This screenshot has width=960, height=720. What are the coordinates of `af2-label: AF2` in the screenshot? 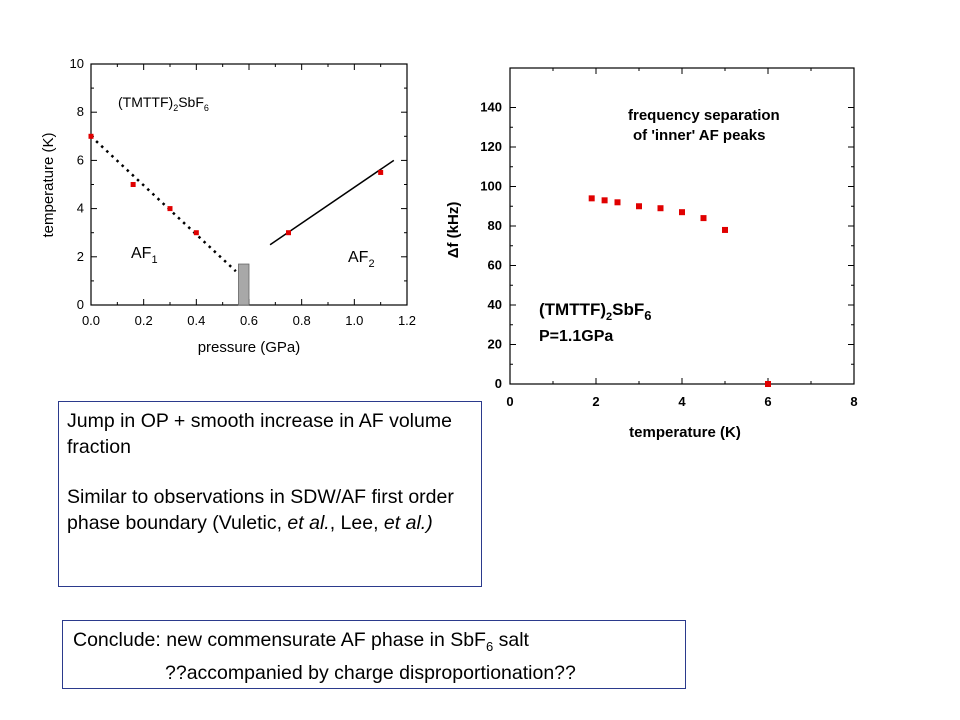 It's located at (361, 259).